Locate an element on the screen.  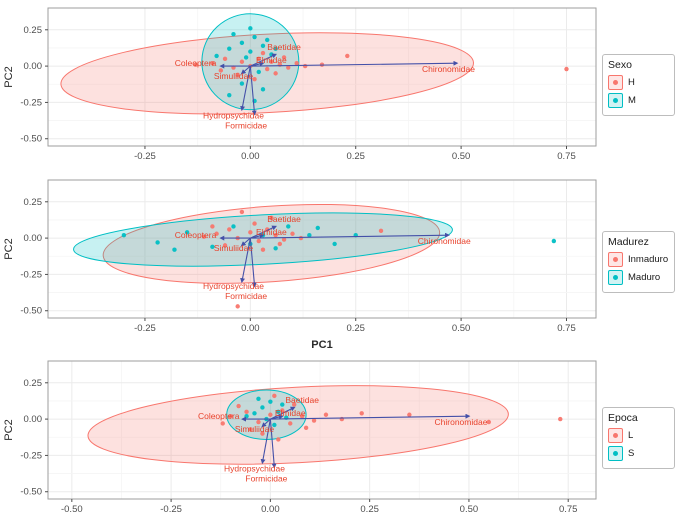
legend-item: Inmaduro is located at coordinates (638, 259).